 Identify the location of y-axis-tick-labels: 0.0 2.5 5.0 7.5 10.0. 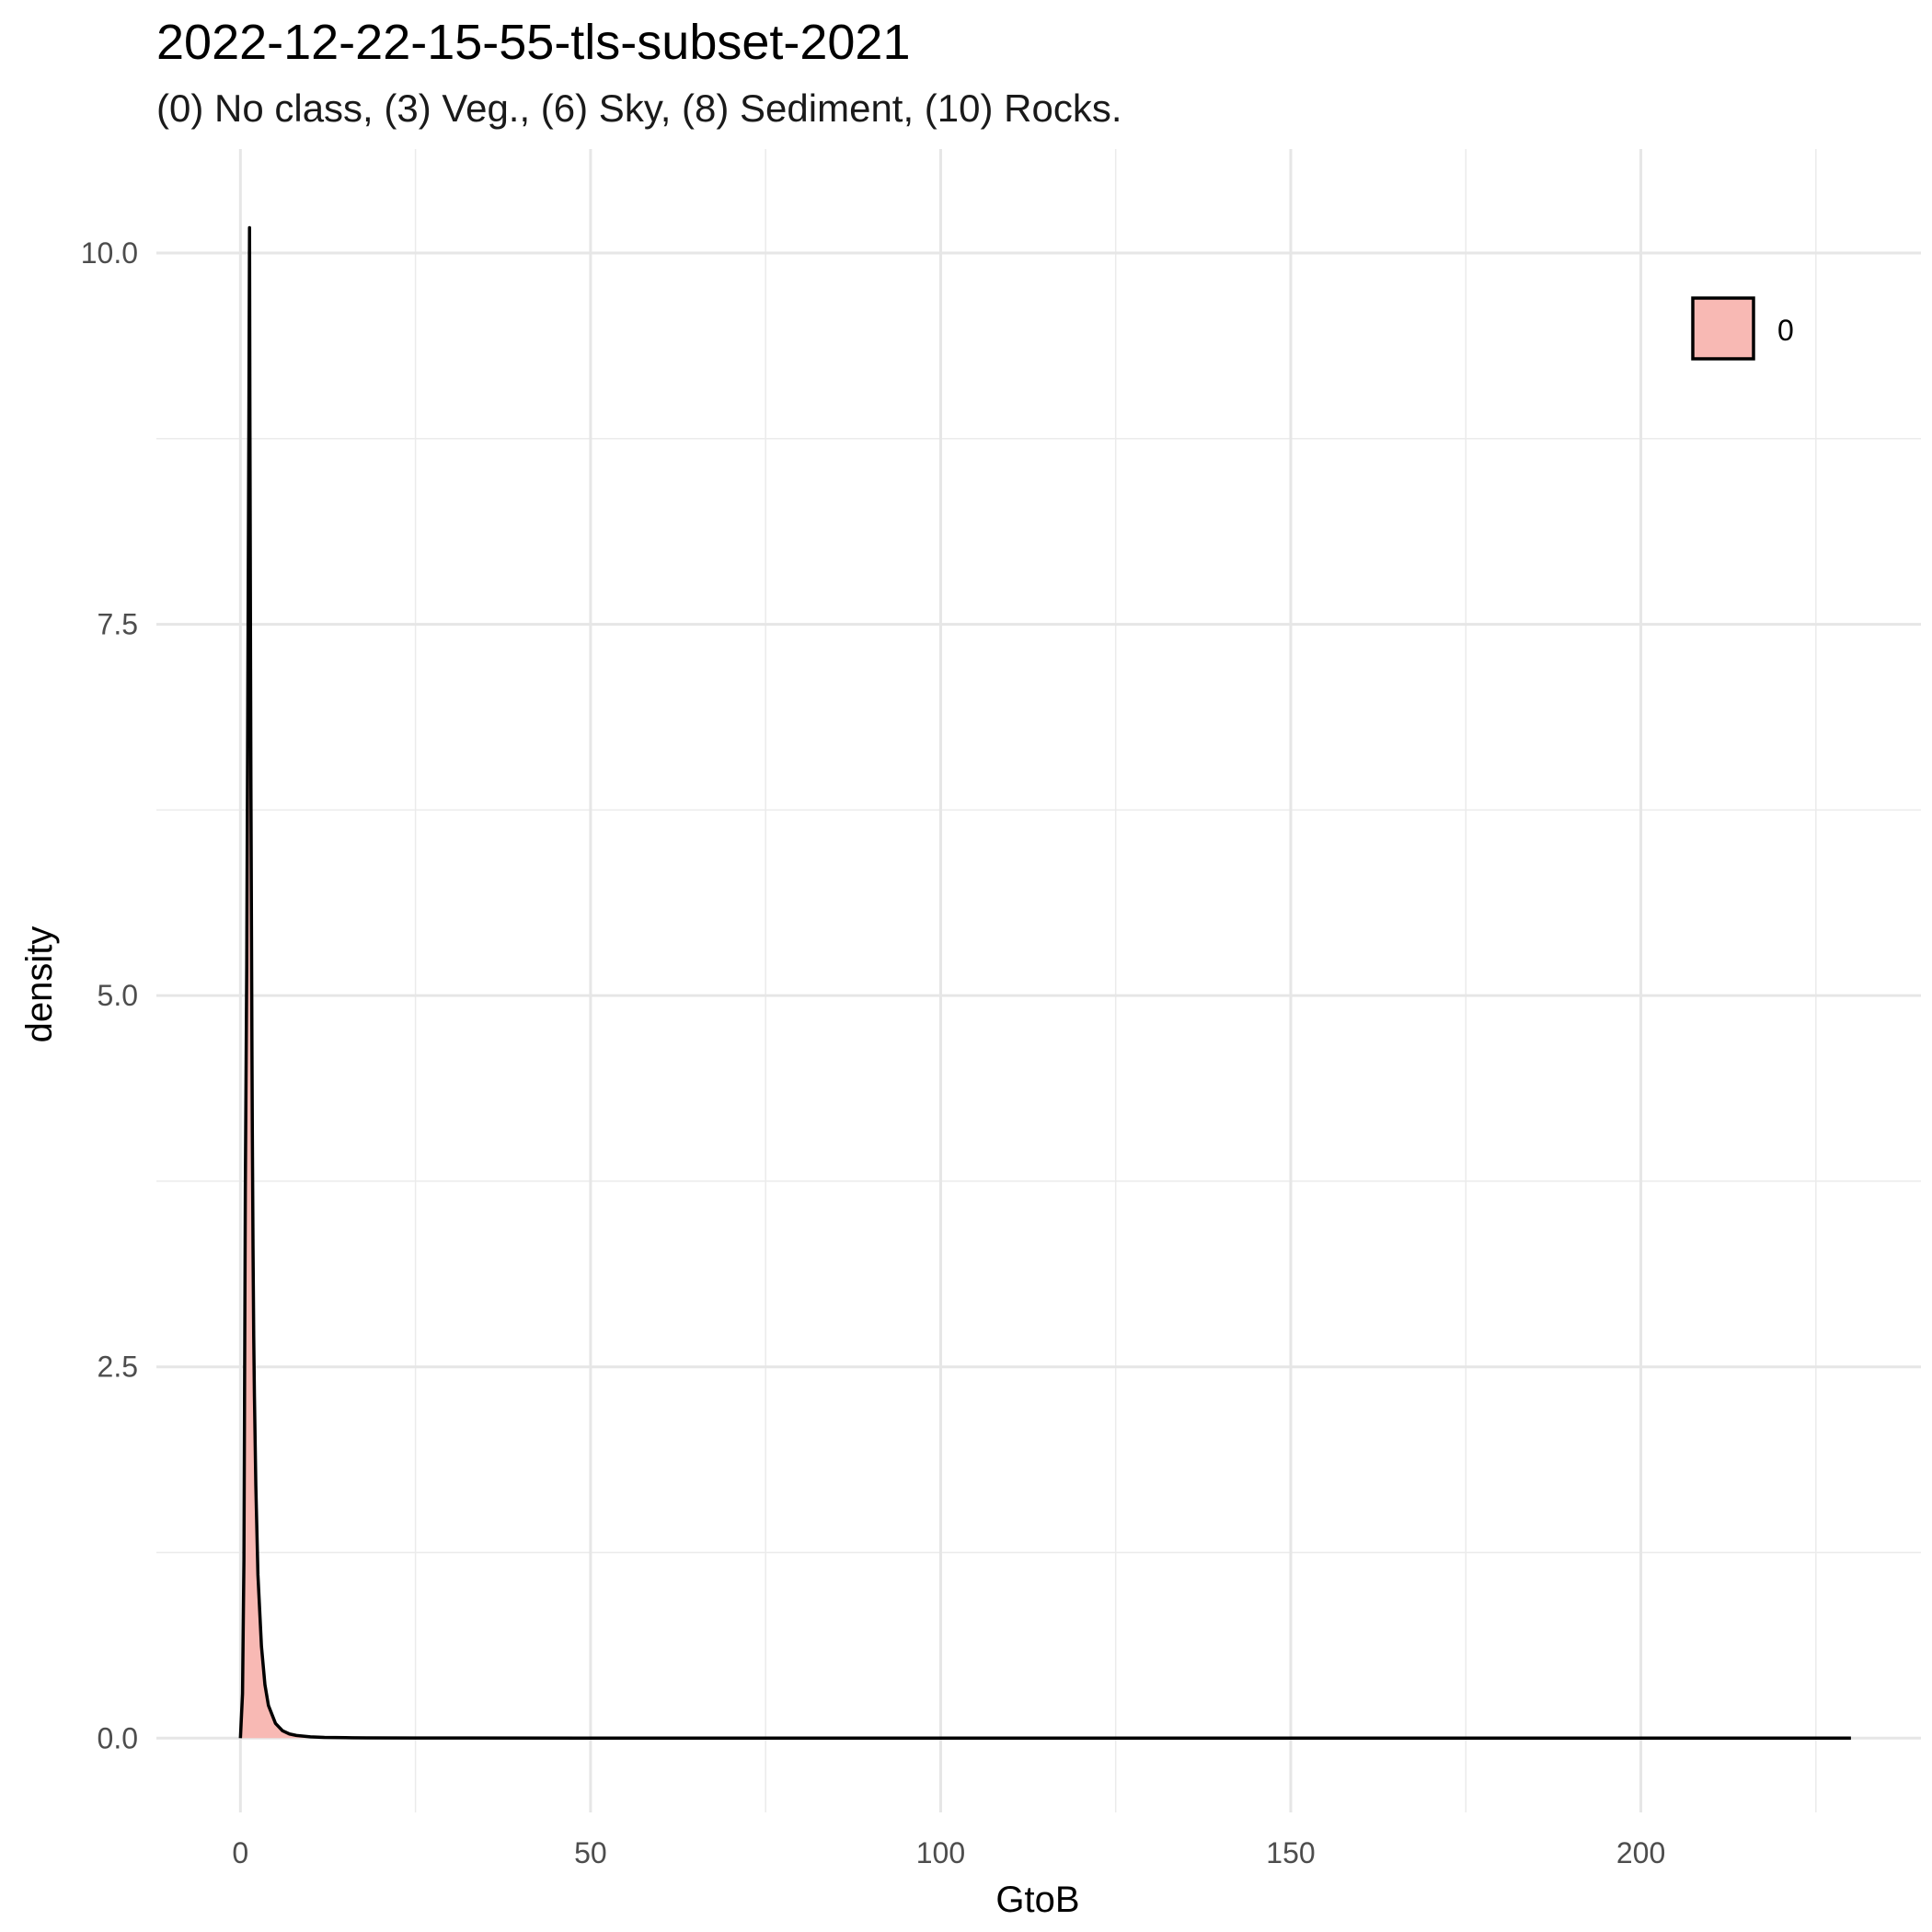
(109, 995).